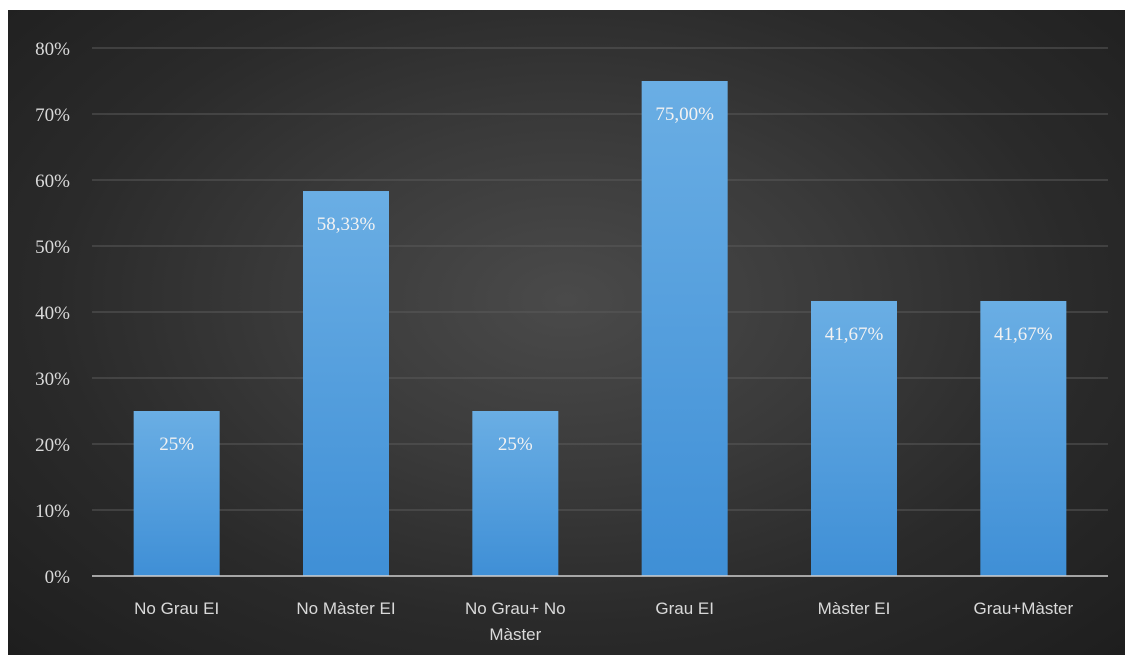 This screenshot has height=659, width=1131. I want to click on y-tick-label: 50%, so click(52, 247).